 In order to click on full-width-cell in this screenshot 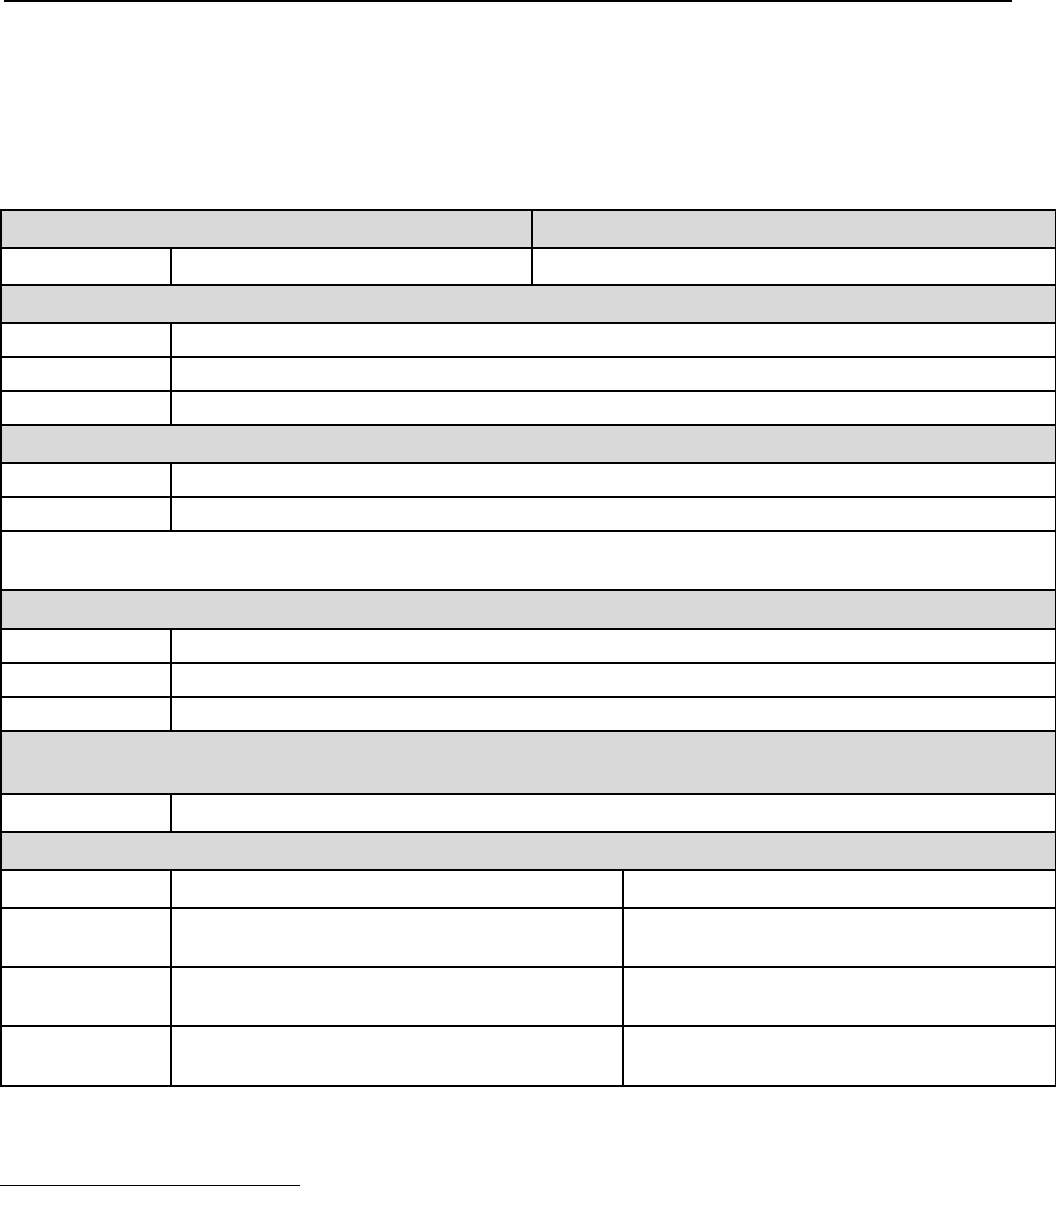, I will do `click(528, 560)`.